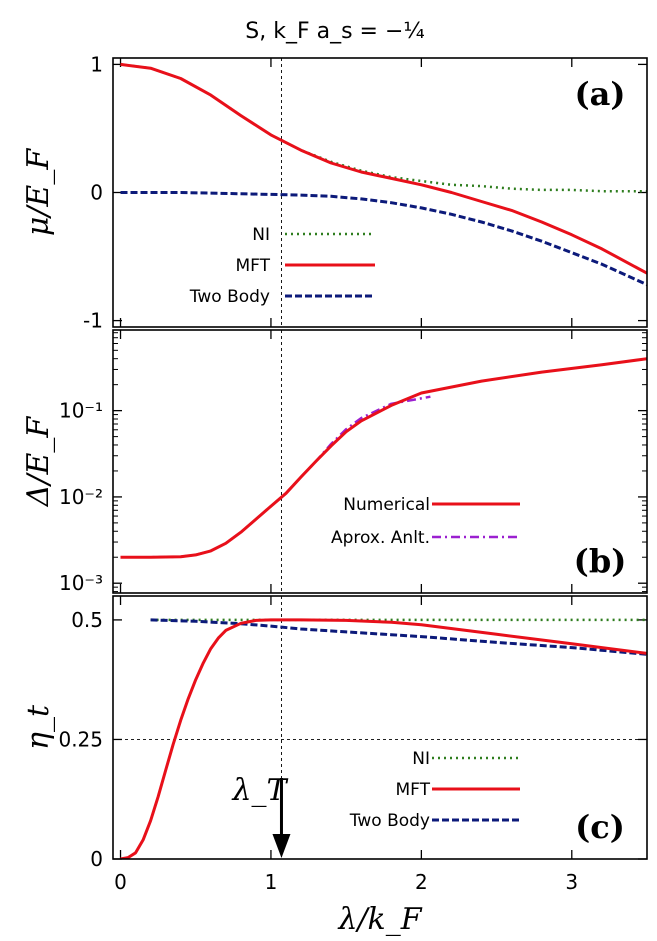 This screenshot has width=657, height=941. What do you see at coordinates (81, 497) in the screenshot?
I see `y-tick-label: 10⁻²` at bounding box center [81, 497].